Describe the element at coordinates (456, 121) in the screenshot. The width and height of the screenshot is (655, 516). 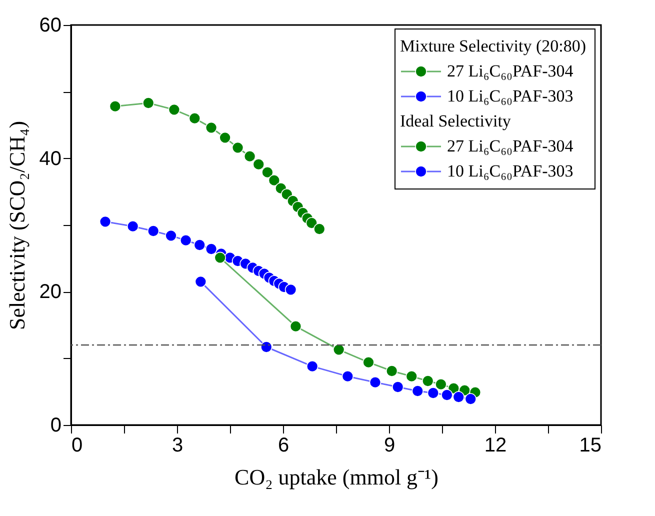
I see `annotation: Ideal Selectivity` at that location.